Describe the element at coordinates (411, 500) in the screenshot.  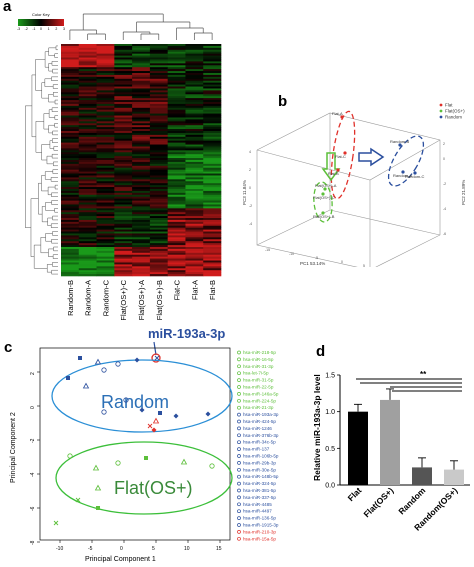
I see `bar-category-label: Random` at that location.